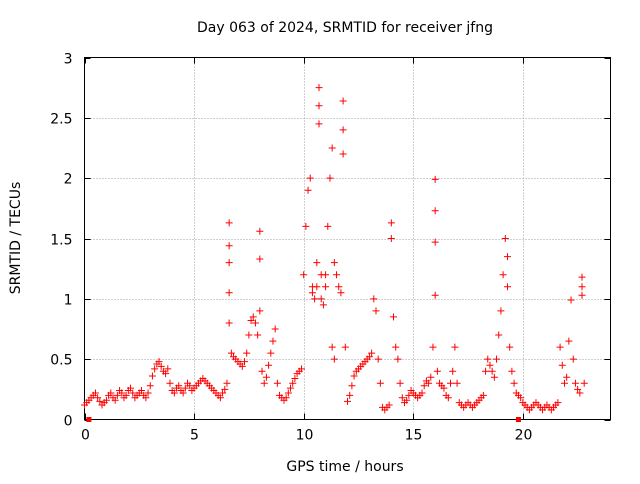 This screenshot has height=484, width=640. What do you see at coordinates (61, 120) in the screenshot?
I see `y-tick-label: 2.5` at bounding box center [61, 120].